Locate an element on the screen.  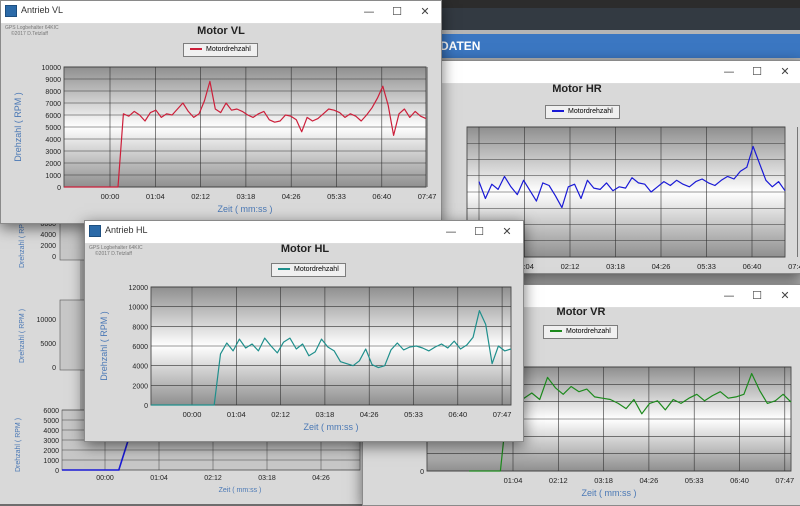
chart-title: Motor VR is located at coordinates (581, 312).